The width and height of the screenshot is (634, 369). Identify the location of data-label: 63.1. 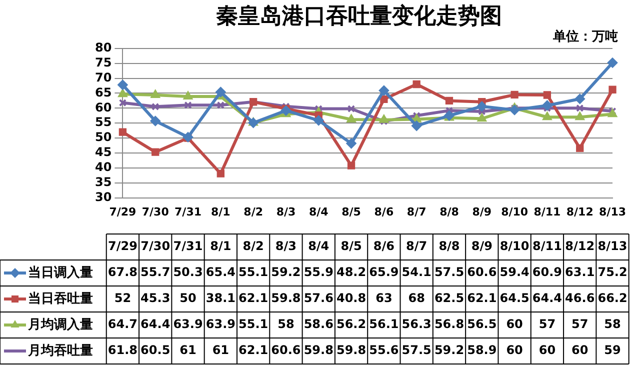
(580, 272).